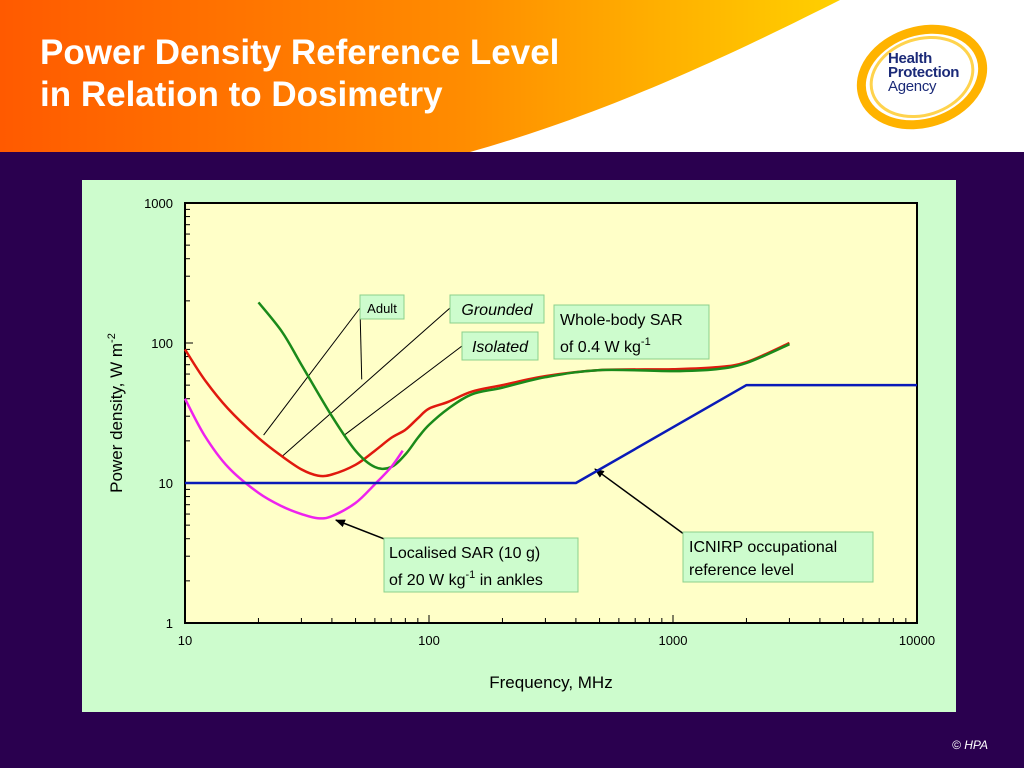 The width and height of the screenshot is (1024, 768). I want to click on series-line-isolated, so click(523, 386).